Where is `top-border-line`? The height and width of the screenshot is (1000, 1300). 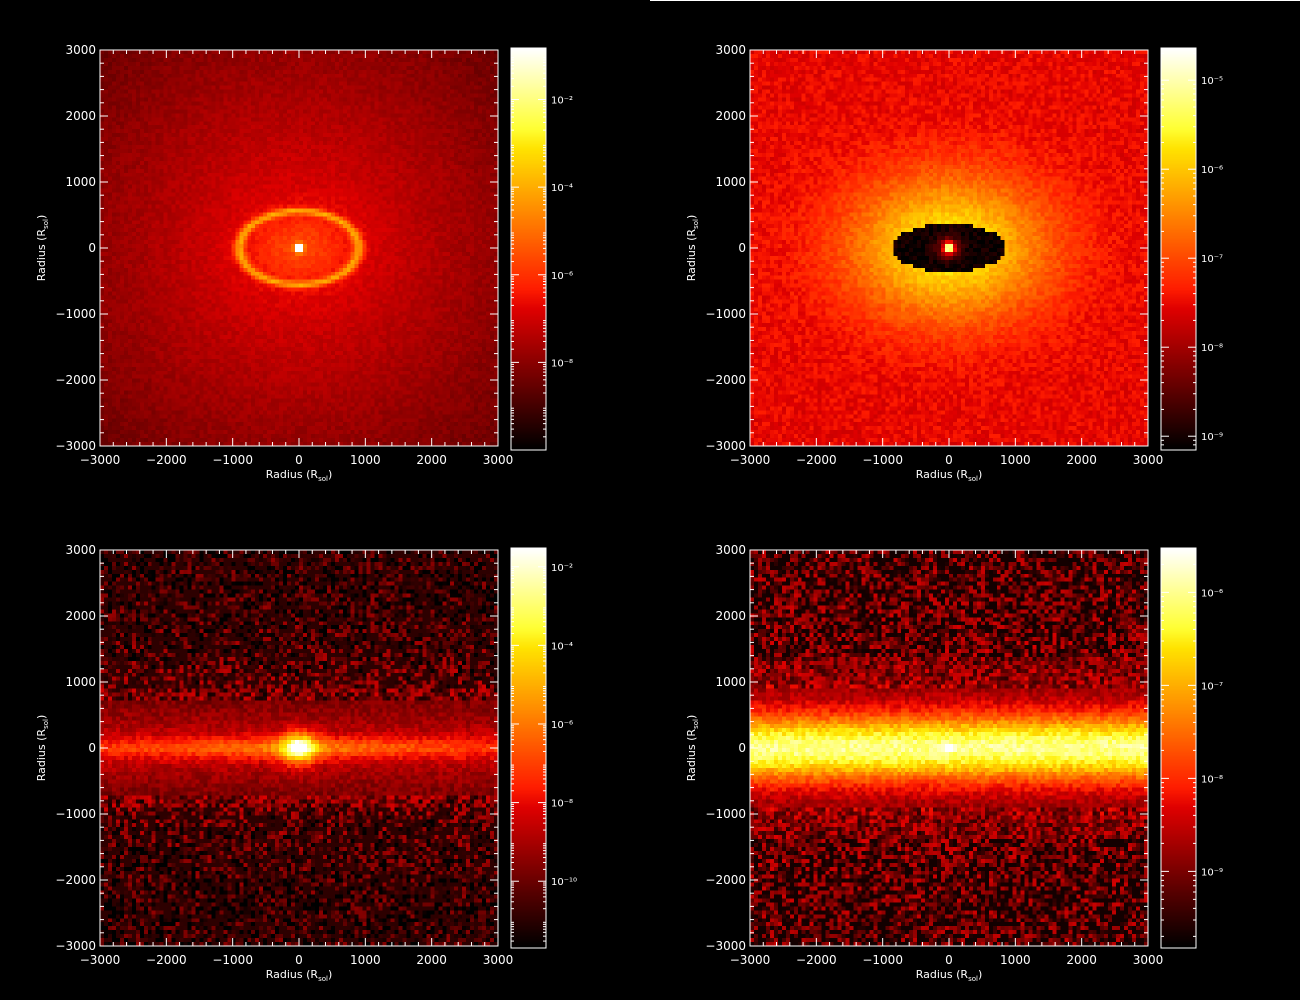
top-border-line is located at coordinates (975, 0).